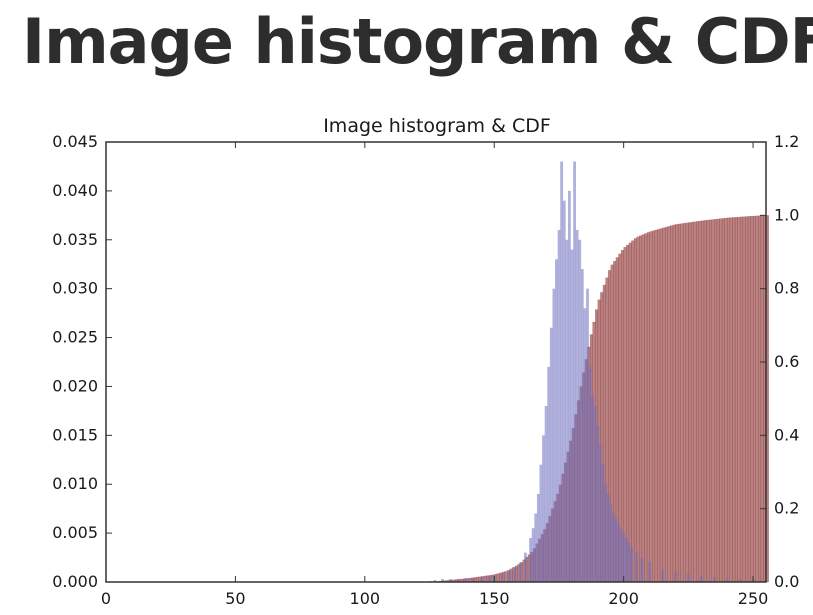 The height and width of the screenshot is (615, 813). What do you see at coordinates (75, 239) in the screenshot?
I see `y-tick-label: 0.035` at bounding box center [75, 239].